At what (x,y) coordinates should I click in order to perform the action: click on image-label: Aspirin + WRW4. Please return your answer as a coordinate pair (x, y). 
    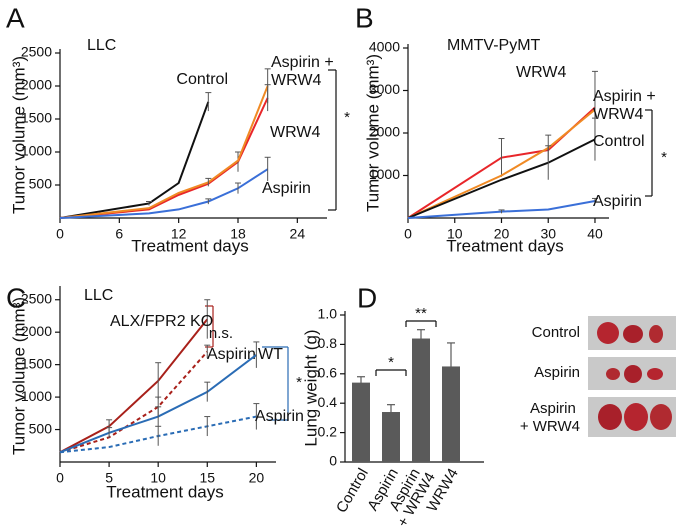
    Looking at the image, I should click on (550, 417).